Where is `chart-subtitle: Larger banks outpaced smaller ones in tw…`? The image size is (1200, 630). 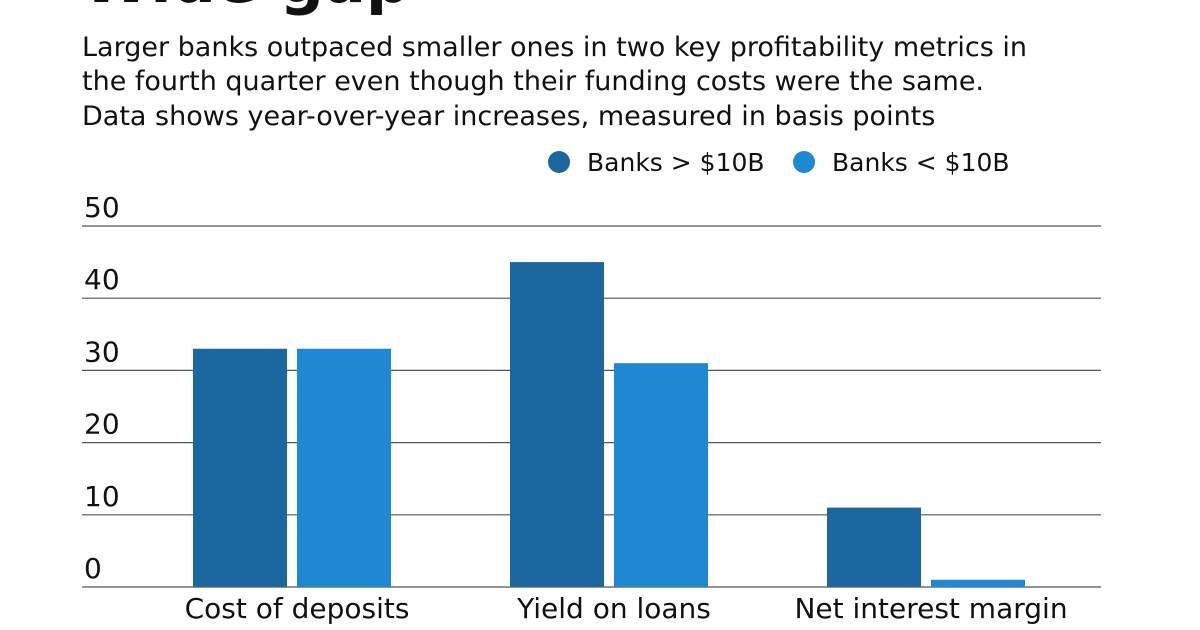
chart-subtitle: Larger banks outpaced smaller ones in tw… is located at coordinates (554, 47).